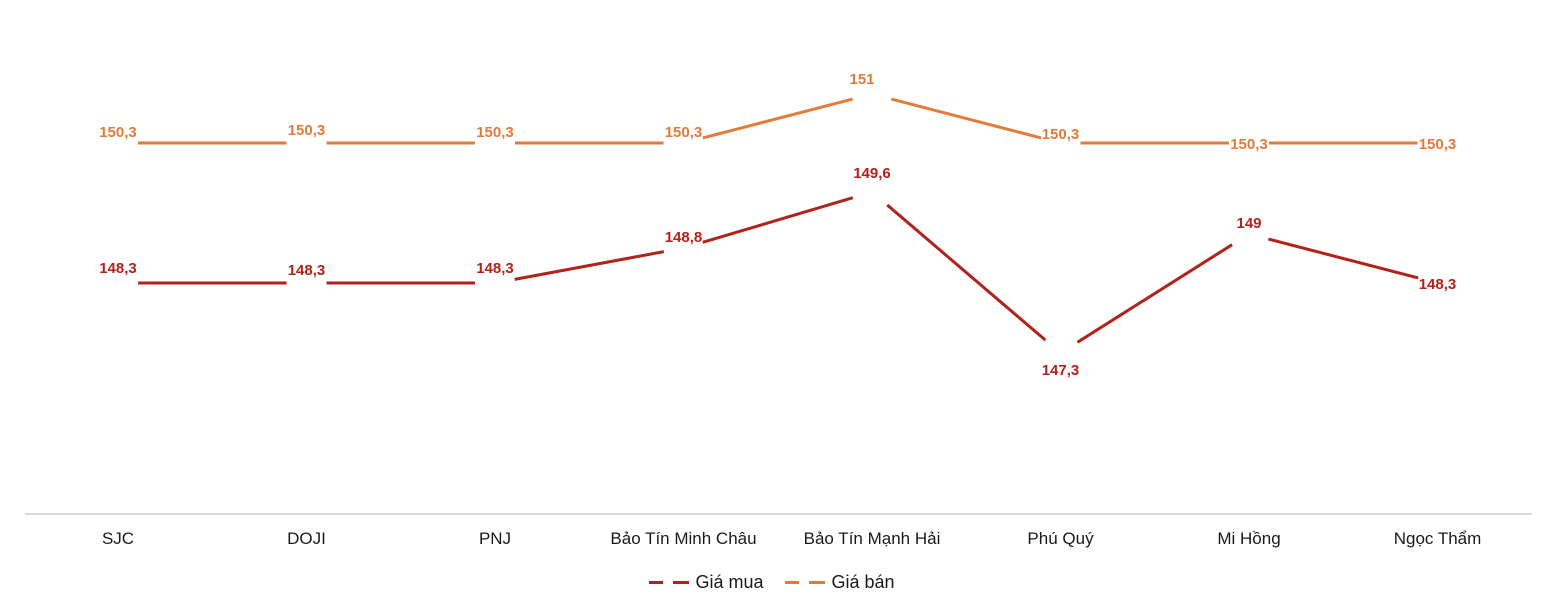 The image size is (1542, 602). Describe the element at coordinates (1248, 223) in the screenshot. I see `data-label: 149` at that location.